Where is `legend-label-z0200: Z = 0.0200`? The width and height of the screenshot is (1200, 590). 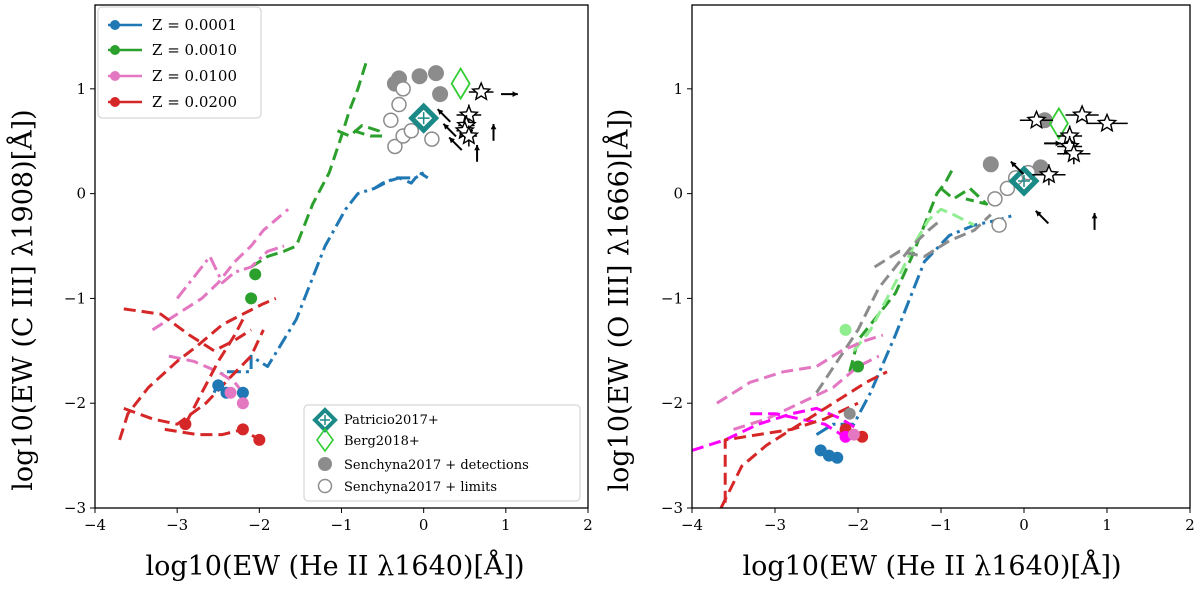 legend-label-z0200: Z = 0.0200 is located at coordinates (194, 102).